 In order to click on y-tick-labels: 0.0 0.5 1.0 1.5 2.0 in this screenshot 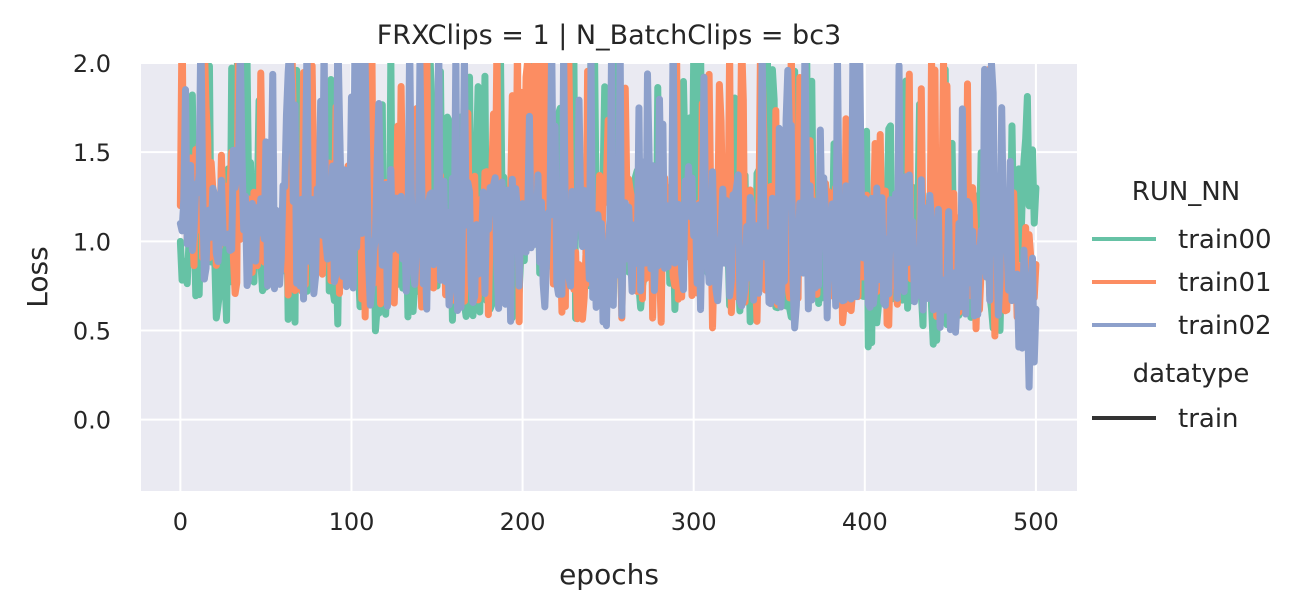, I will do `click(92, 242)`.